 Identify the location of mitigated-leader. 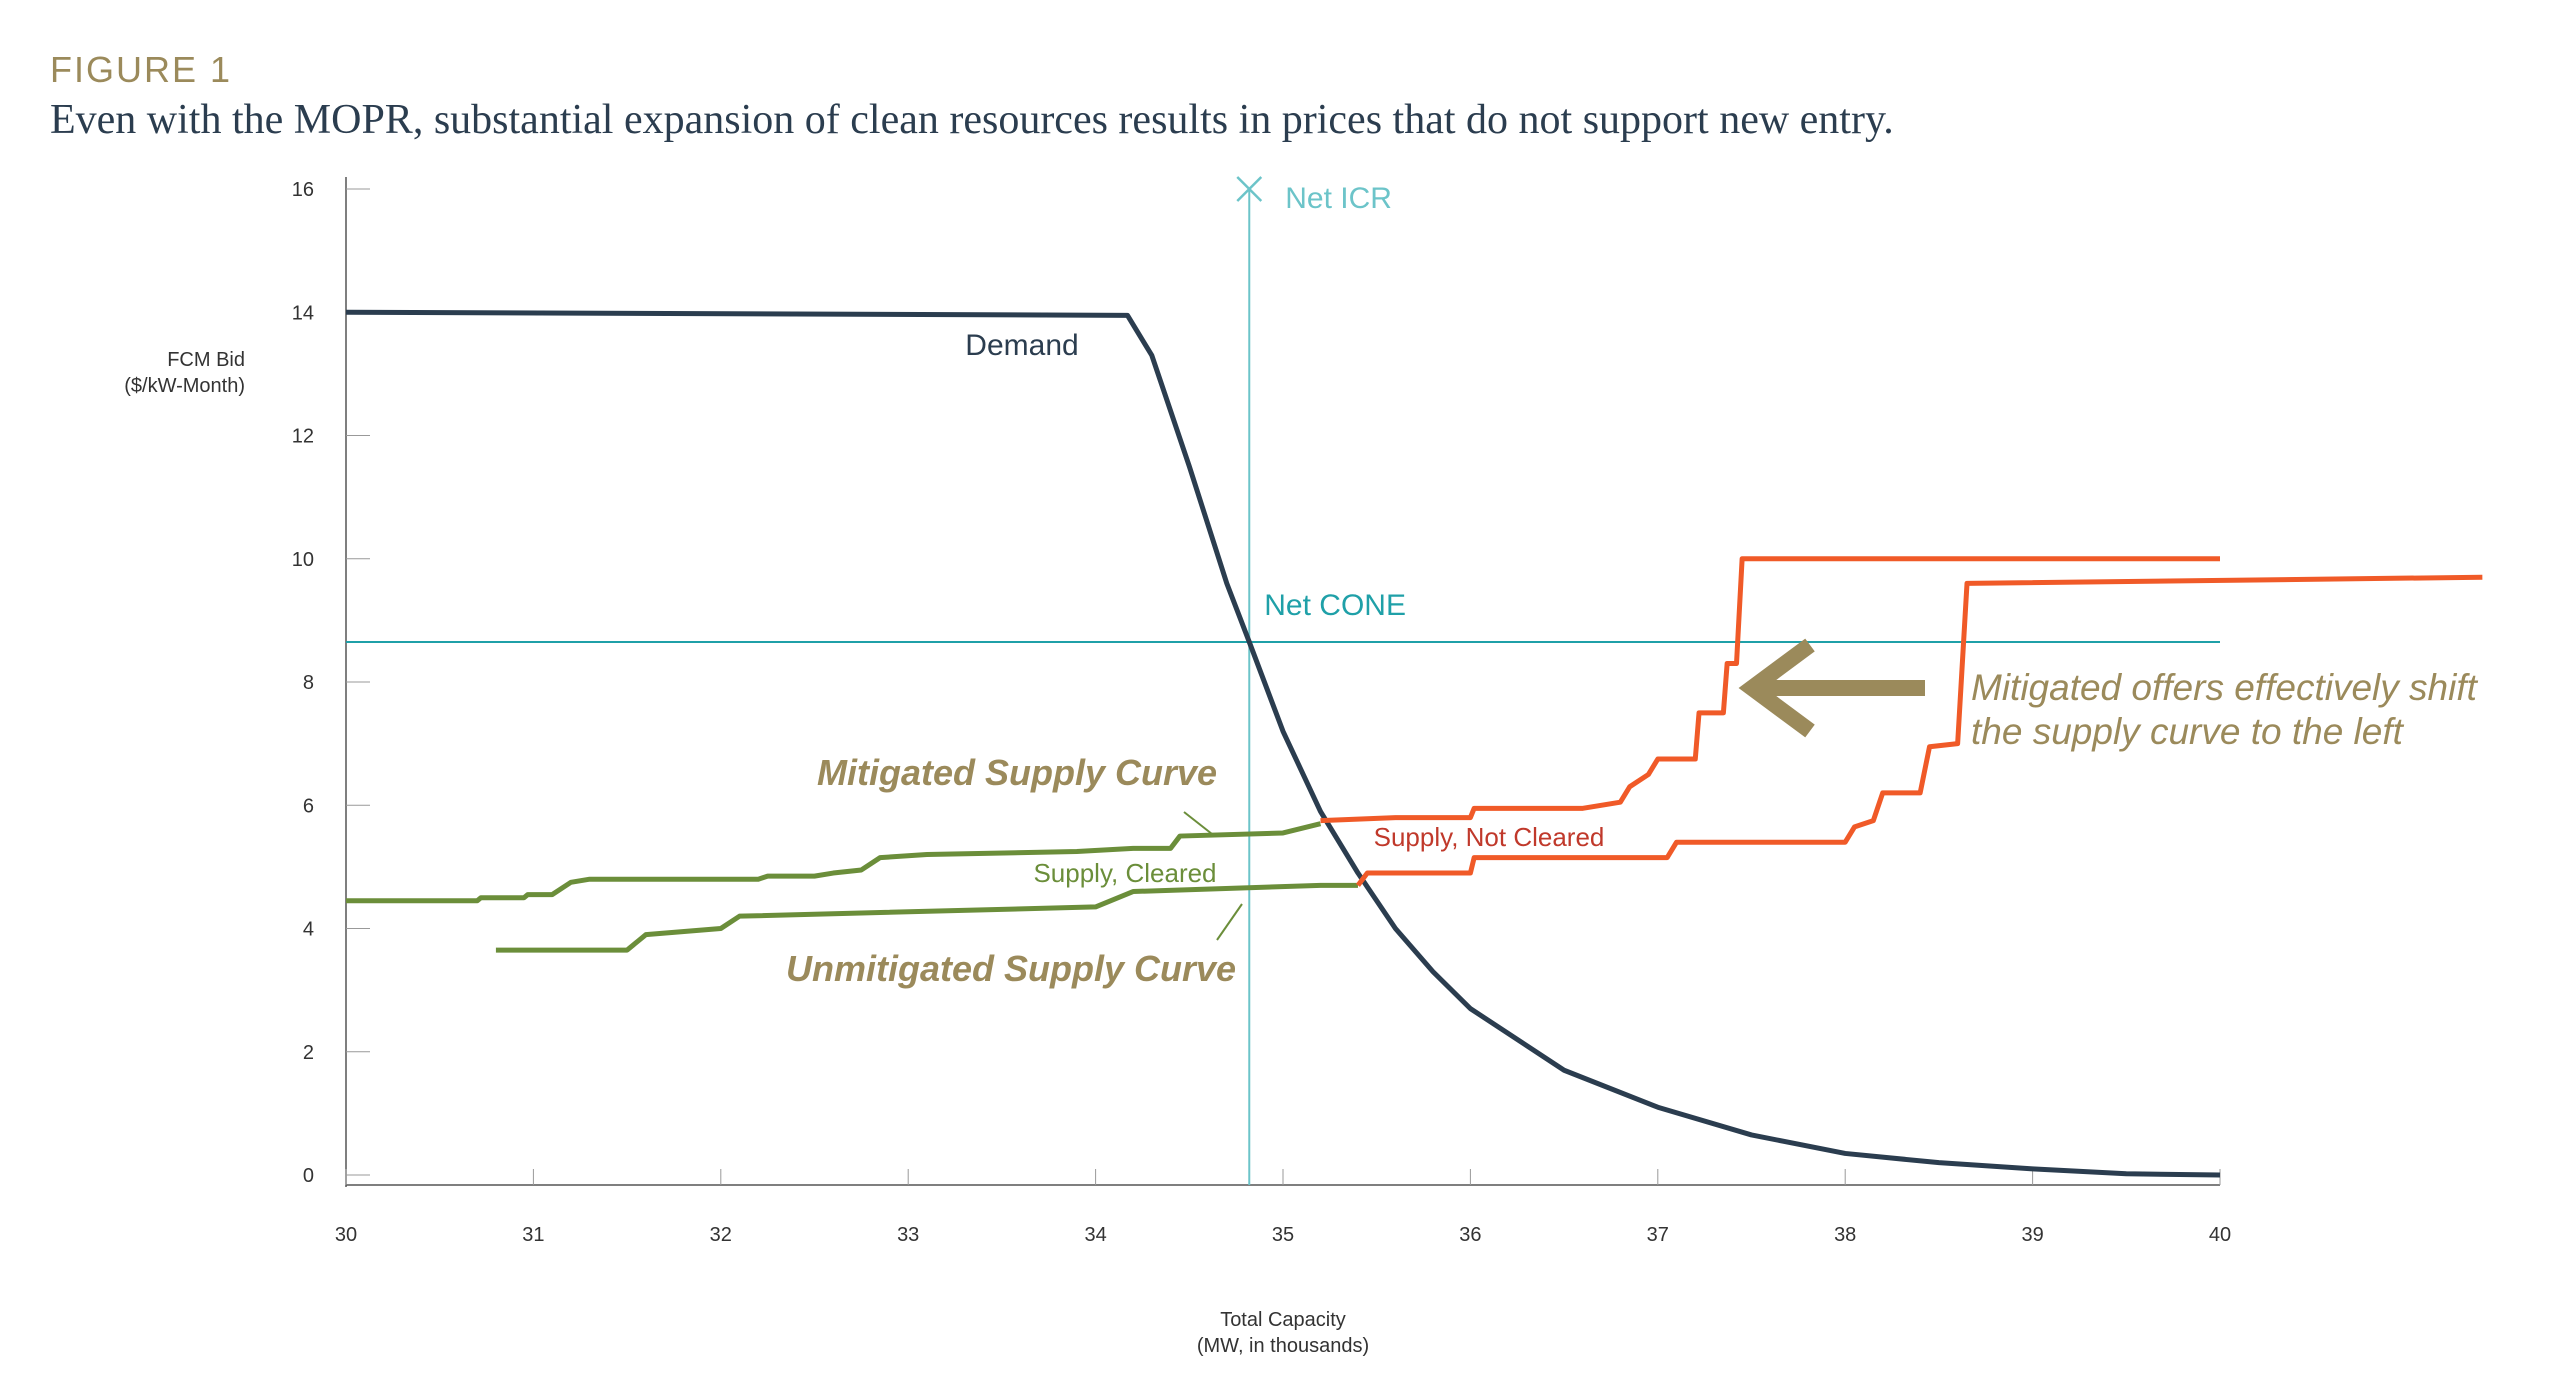
(1198, 823).